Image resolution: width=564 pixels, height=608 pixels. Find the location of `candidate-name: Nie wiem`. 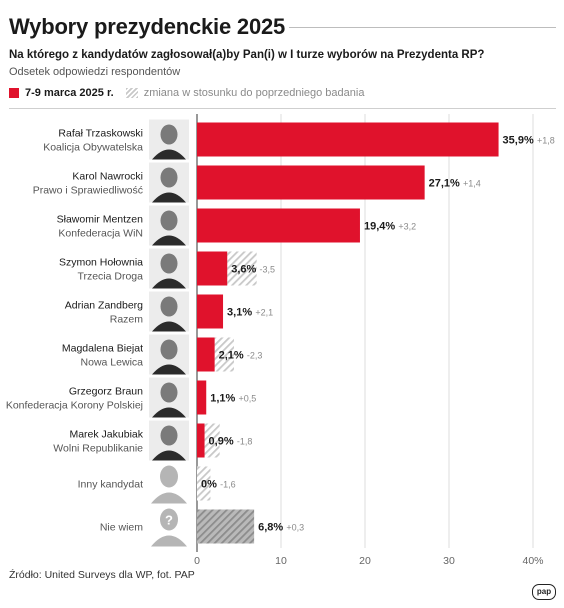

candidate-name: Nie wiem is located at coordinates (121, 528).